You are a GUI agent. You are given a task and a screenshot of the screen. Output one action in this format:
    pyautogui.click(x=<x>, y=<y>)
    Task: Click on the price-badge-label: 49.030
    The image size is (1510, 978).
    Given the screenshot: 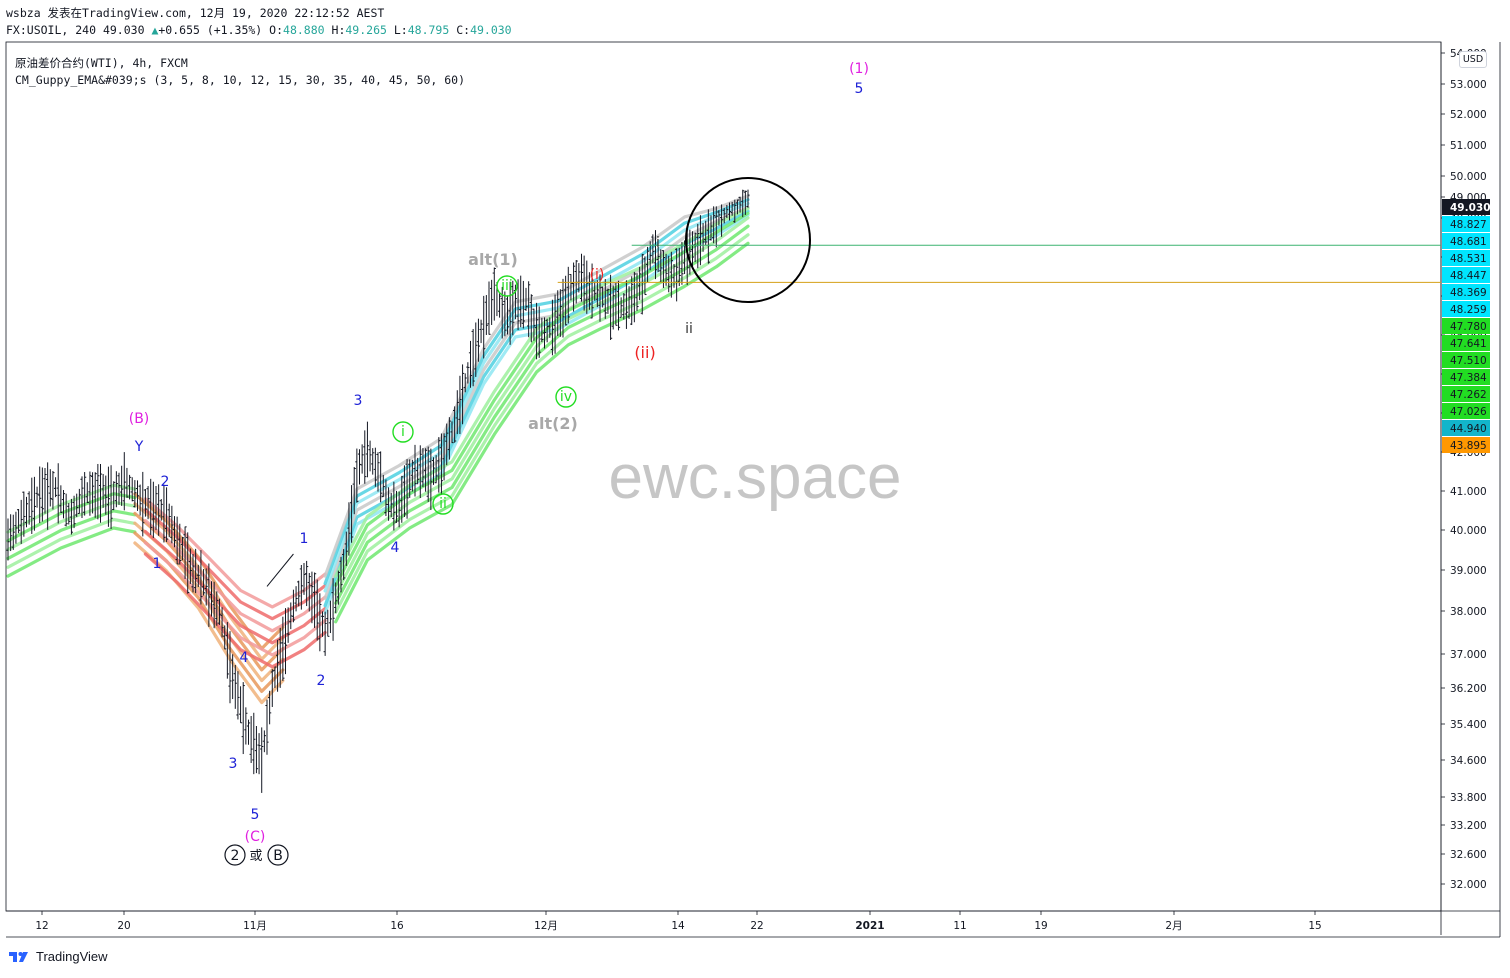 What is the action you would take?
    pyautogui.click(x=1470, y=208)
    